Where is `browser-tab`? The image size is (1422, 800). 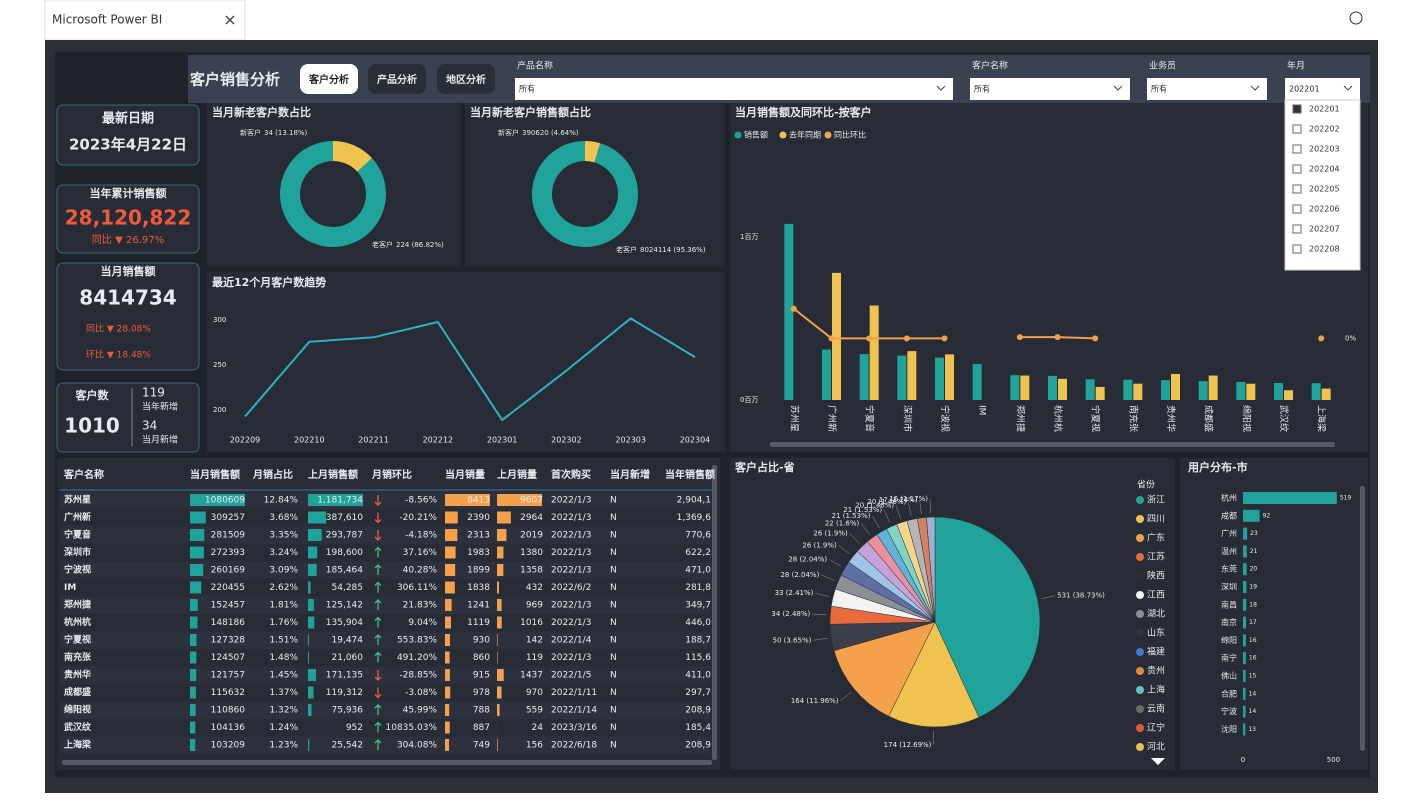
browser-tab is located at coordinates (145, 20).